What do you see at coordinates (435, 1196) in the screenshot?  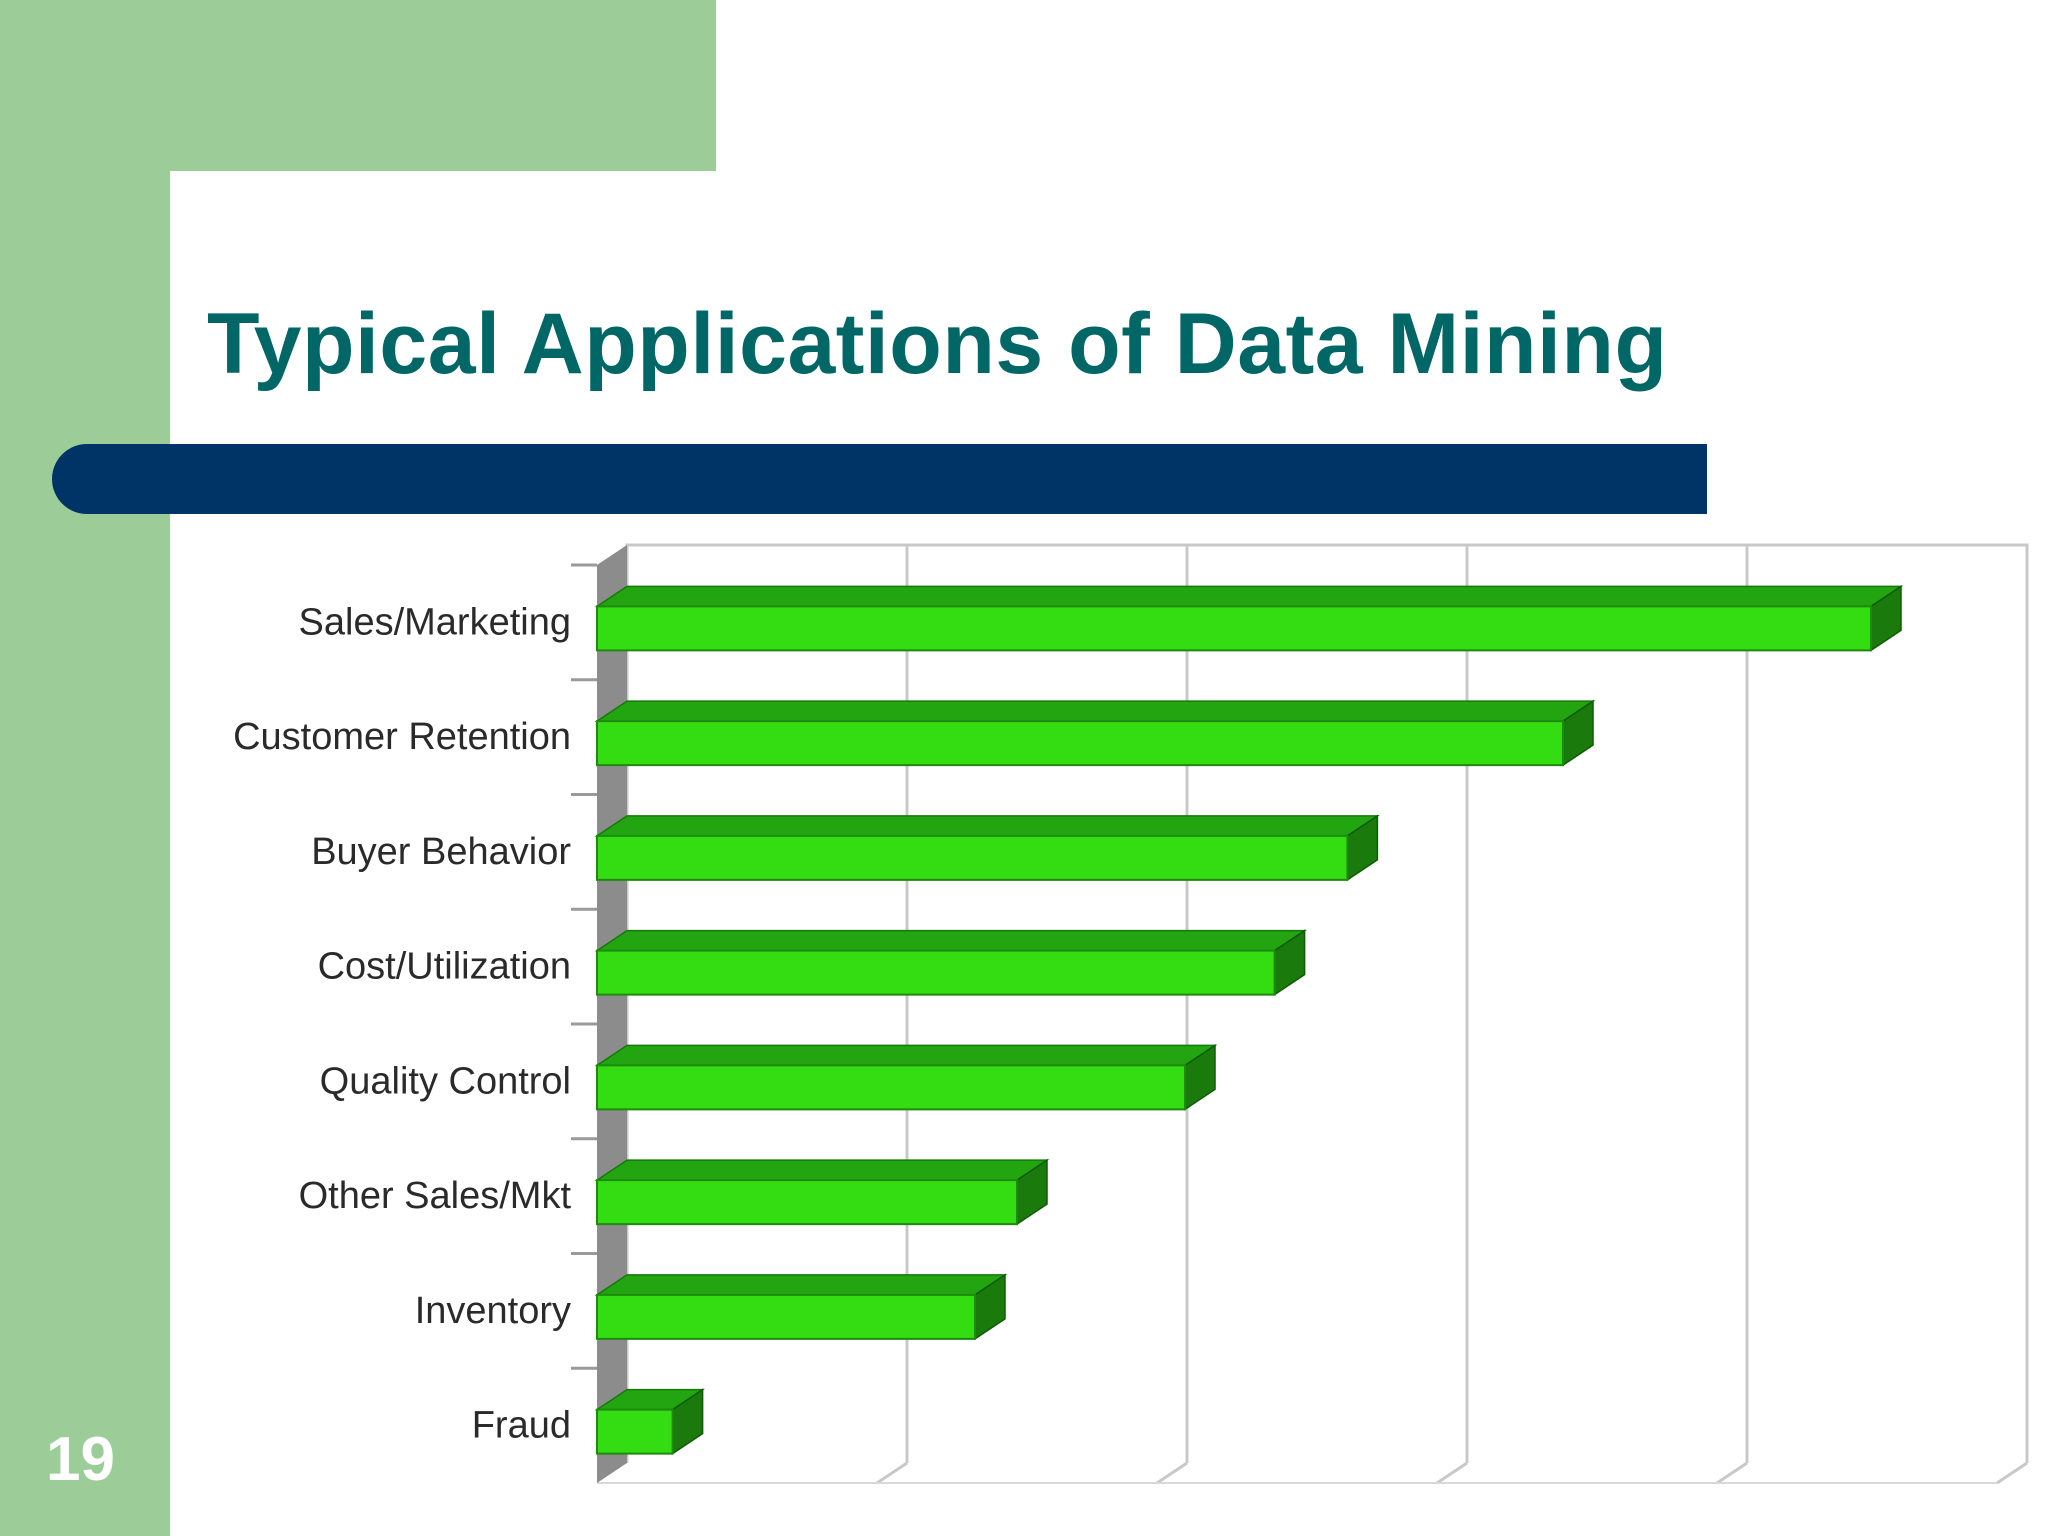 I see `category-label: Other Sales/Mkt` at bounding box center [435, 1196].